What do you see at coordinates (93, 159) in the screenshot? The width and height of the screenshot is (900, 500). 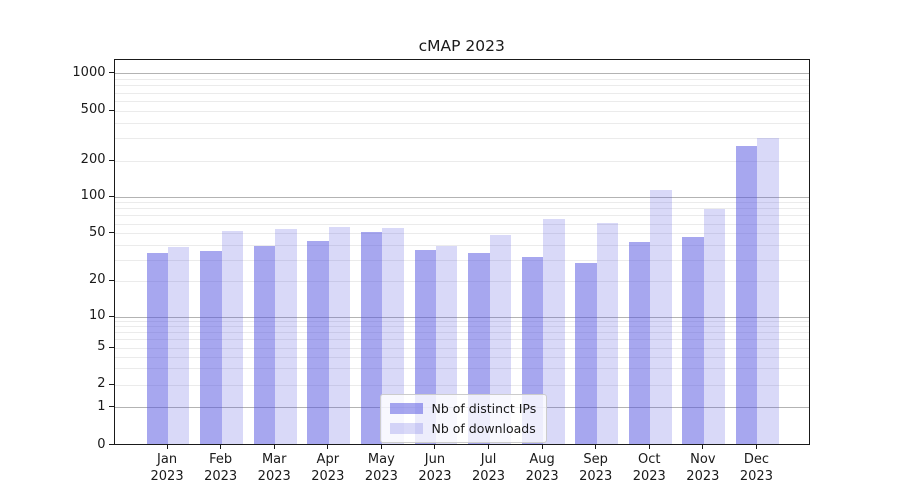 I see `y-tick-label: 200` at bounding box center [93, 159].